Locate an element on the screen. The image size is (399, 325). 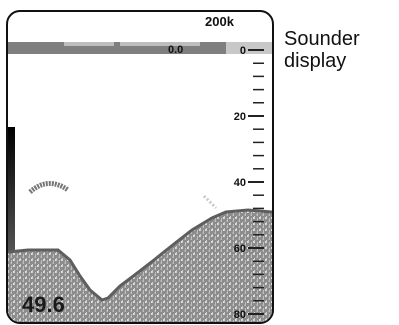
depth-label: 60 is located at coordinates (240, 249).